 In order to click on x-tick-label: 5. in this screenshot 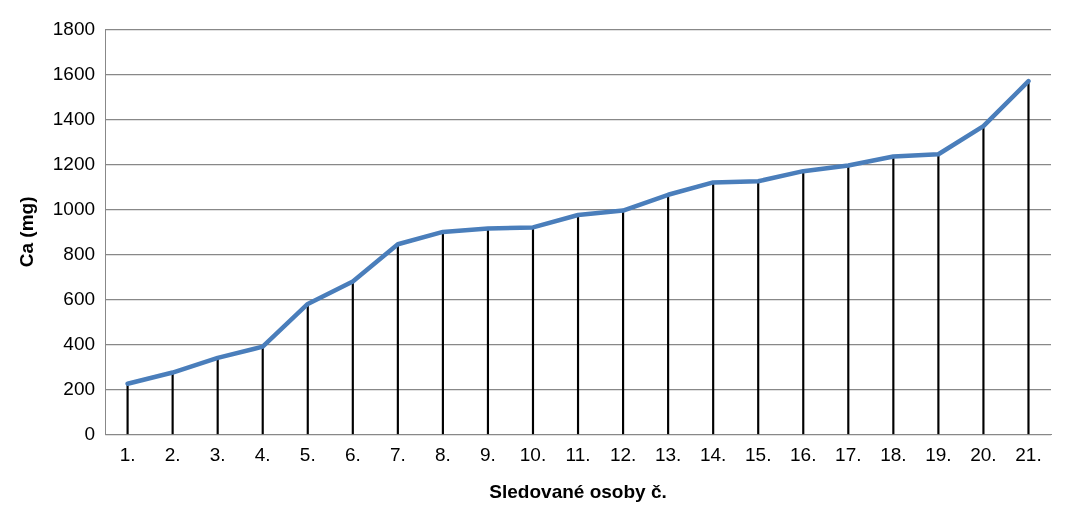, I will do `click(307, 455)`.